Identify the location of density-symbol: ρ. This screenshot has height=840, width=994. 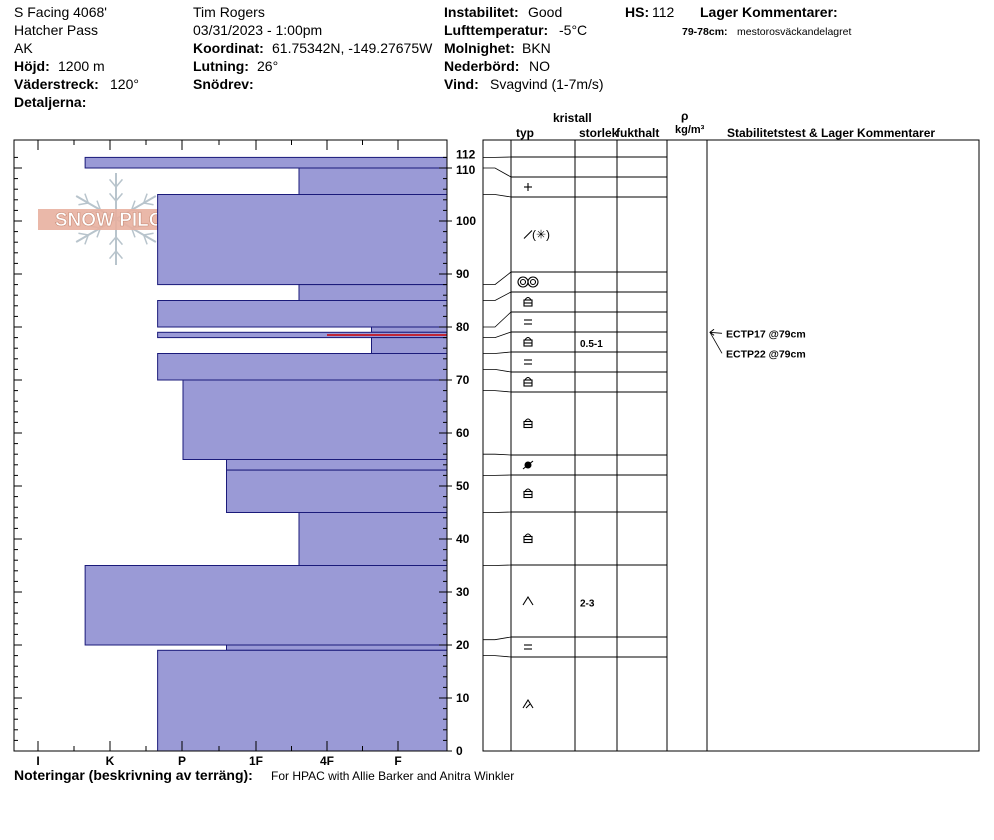
(685, 116).